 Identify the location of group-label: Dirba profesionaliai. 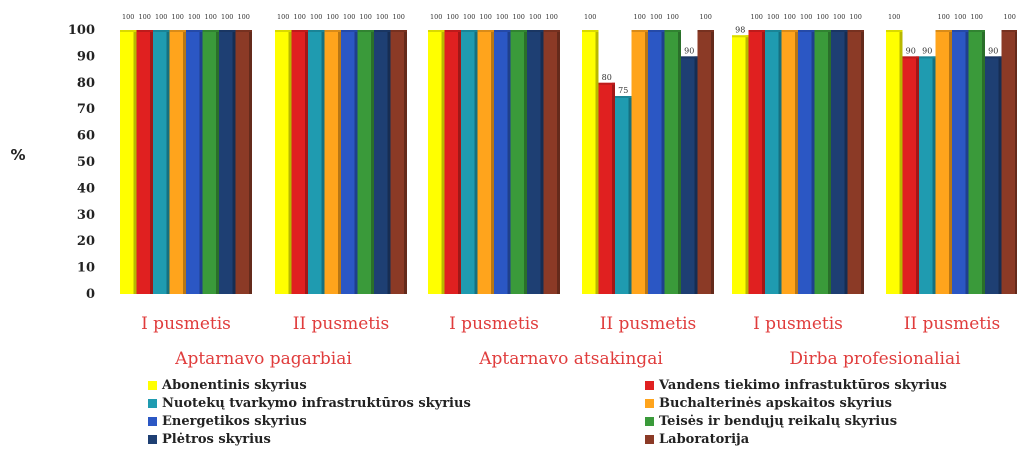
(875, 359).